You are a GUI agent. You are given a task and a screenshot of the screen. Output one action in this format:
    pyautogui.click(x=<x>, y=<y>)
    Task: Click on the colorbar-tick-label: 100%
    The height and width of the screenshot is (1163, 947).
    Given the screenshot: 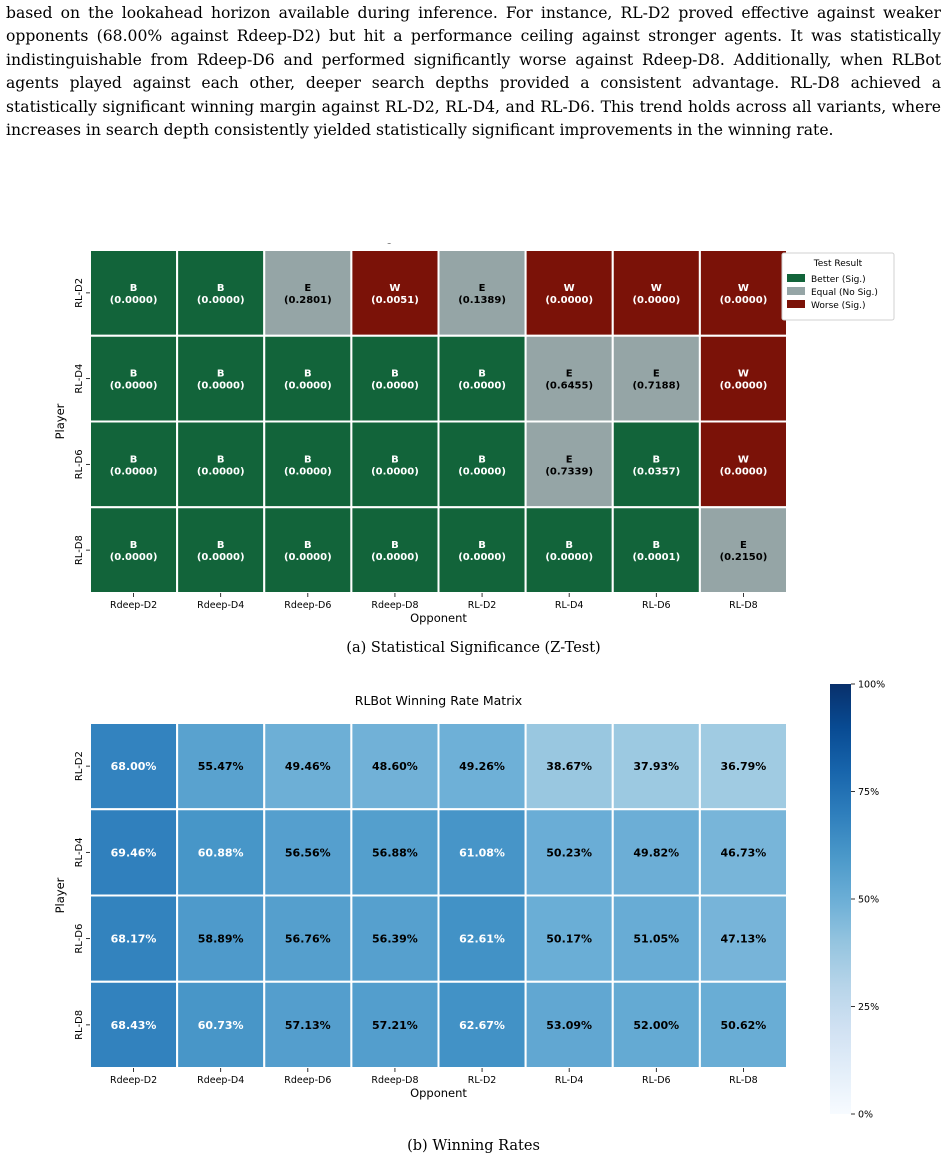 What is the action you would take?
    pyautogui.click(x=871, y=685)
    